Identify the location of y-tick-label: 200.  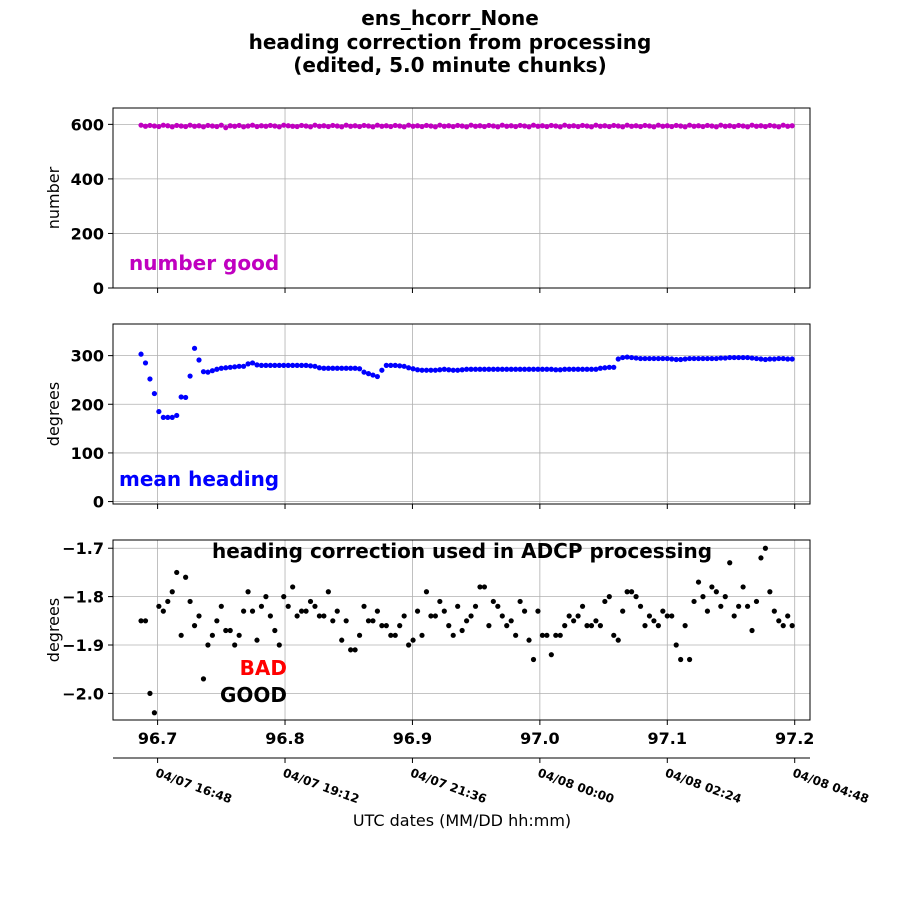
(87, 233).